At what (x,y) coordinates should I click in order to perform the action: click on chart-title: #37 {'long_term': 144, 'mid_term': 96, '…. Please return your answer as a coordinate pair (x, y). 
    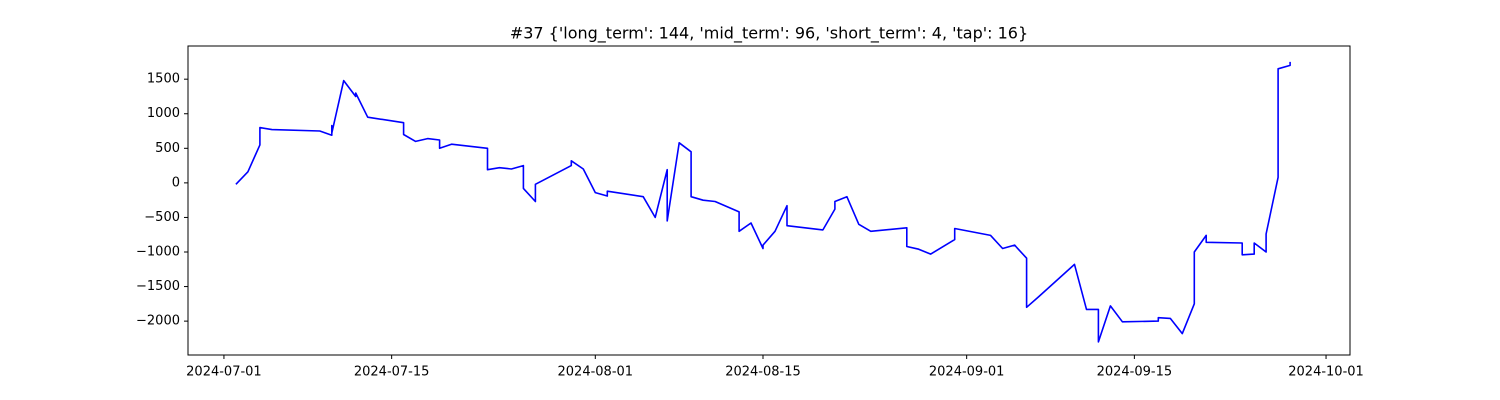
    Looking at the image, I should click on (769, 34).